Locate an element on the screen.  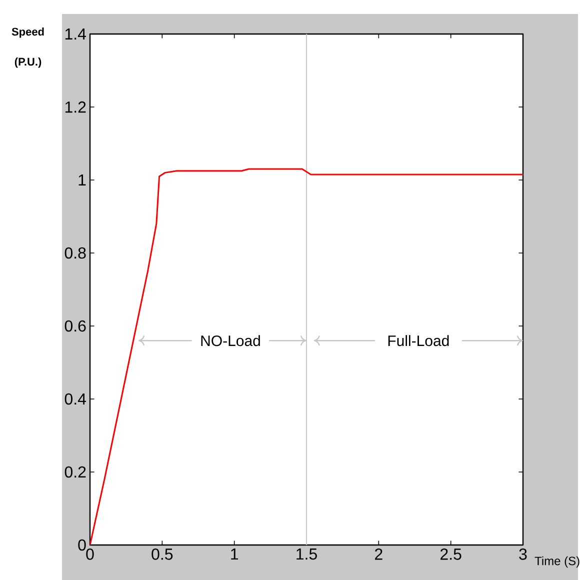
x-tick-label: 1 is located at coordinates (234, 554).